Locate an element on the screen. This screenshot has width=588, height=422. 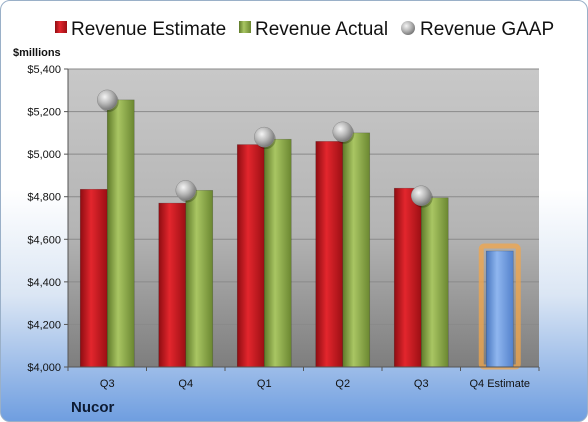
y-tick-label-4000: $4,000 is located at coordinates (44, 368).